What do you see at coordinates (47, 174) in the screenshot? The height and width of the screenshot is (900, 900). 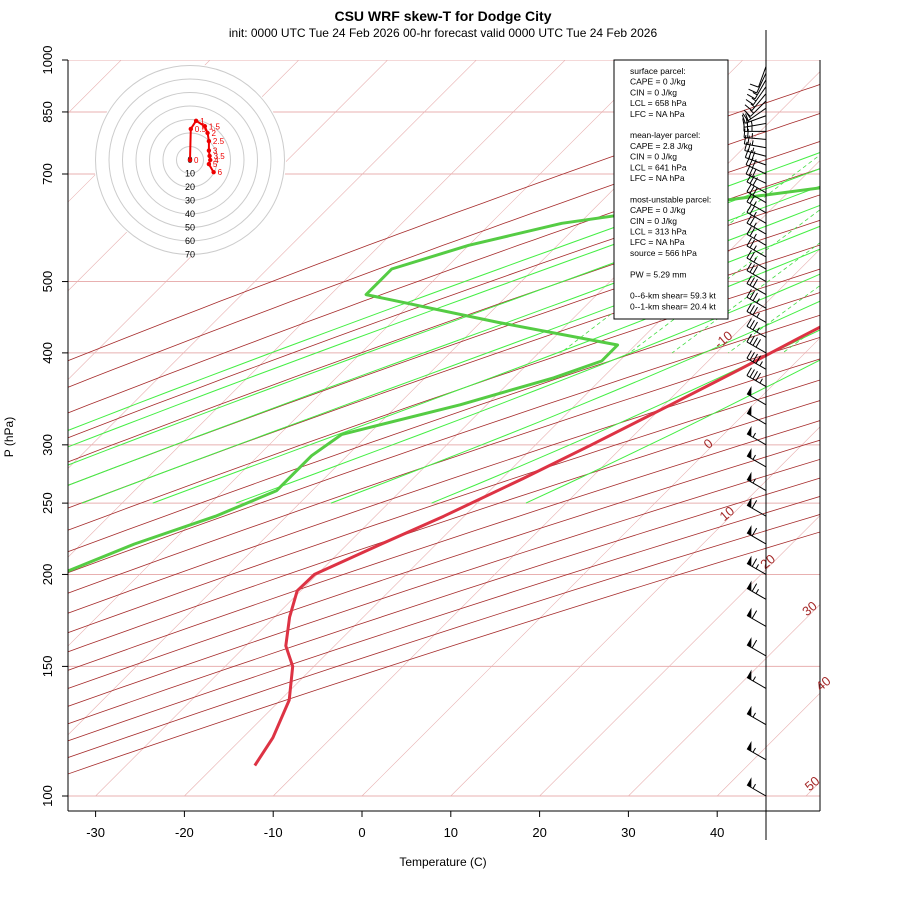 I see `y-tick-label: 700` at bounding box center [47, 174].